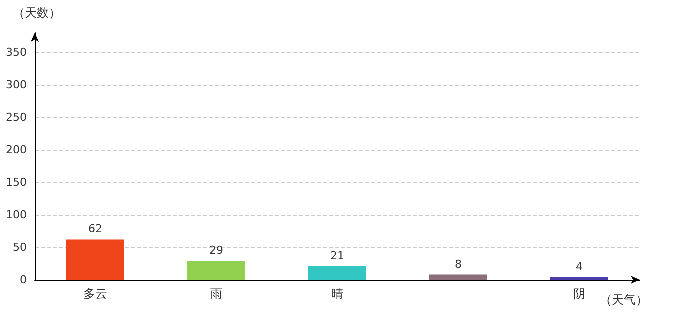  I want to click on data-label: 8, so click(458, 264).